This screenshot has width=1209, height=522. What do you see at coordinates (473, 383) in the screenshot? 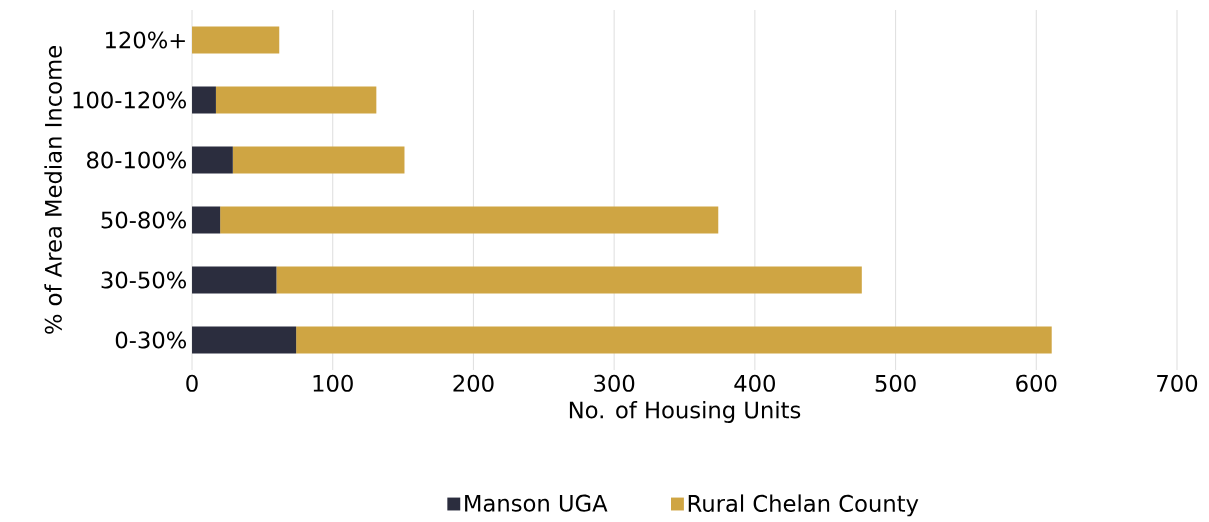
I see `x-tick-label: 200` at bounding box center [473, 383].